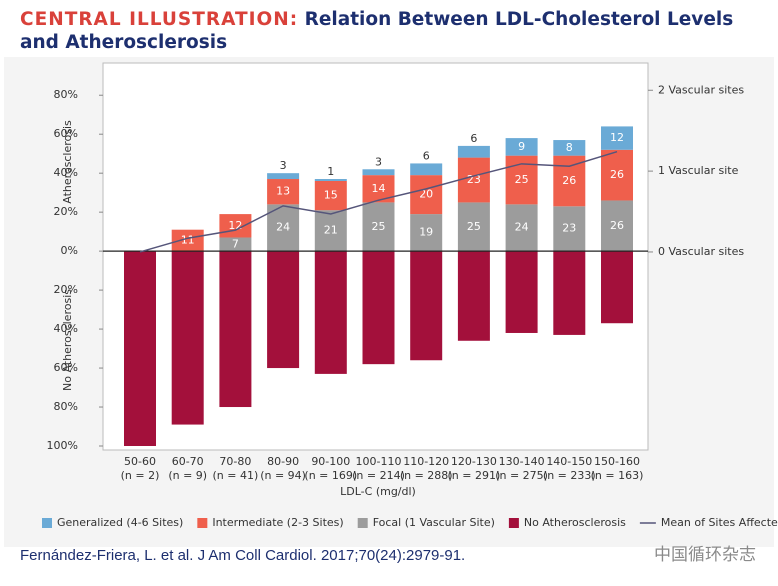 Image resolution: width=778 pixels, height=586 pixels. What do you see at coordinates (69, 250) in the screenshot?
I see `y-tick-label: 0%` at bounding box center [69, 250].